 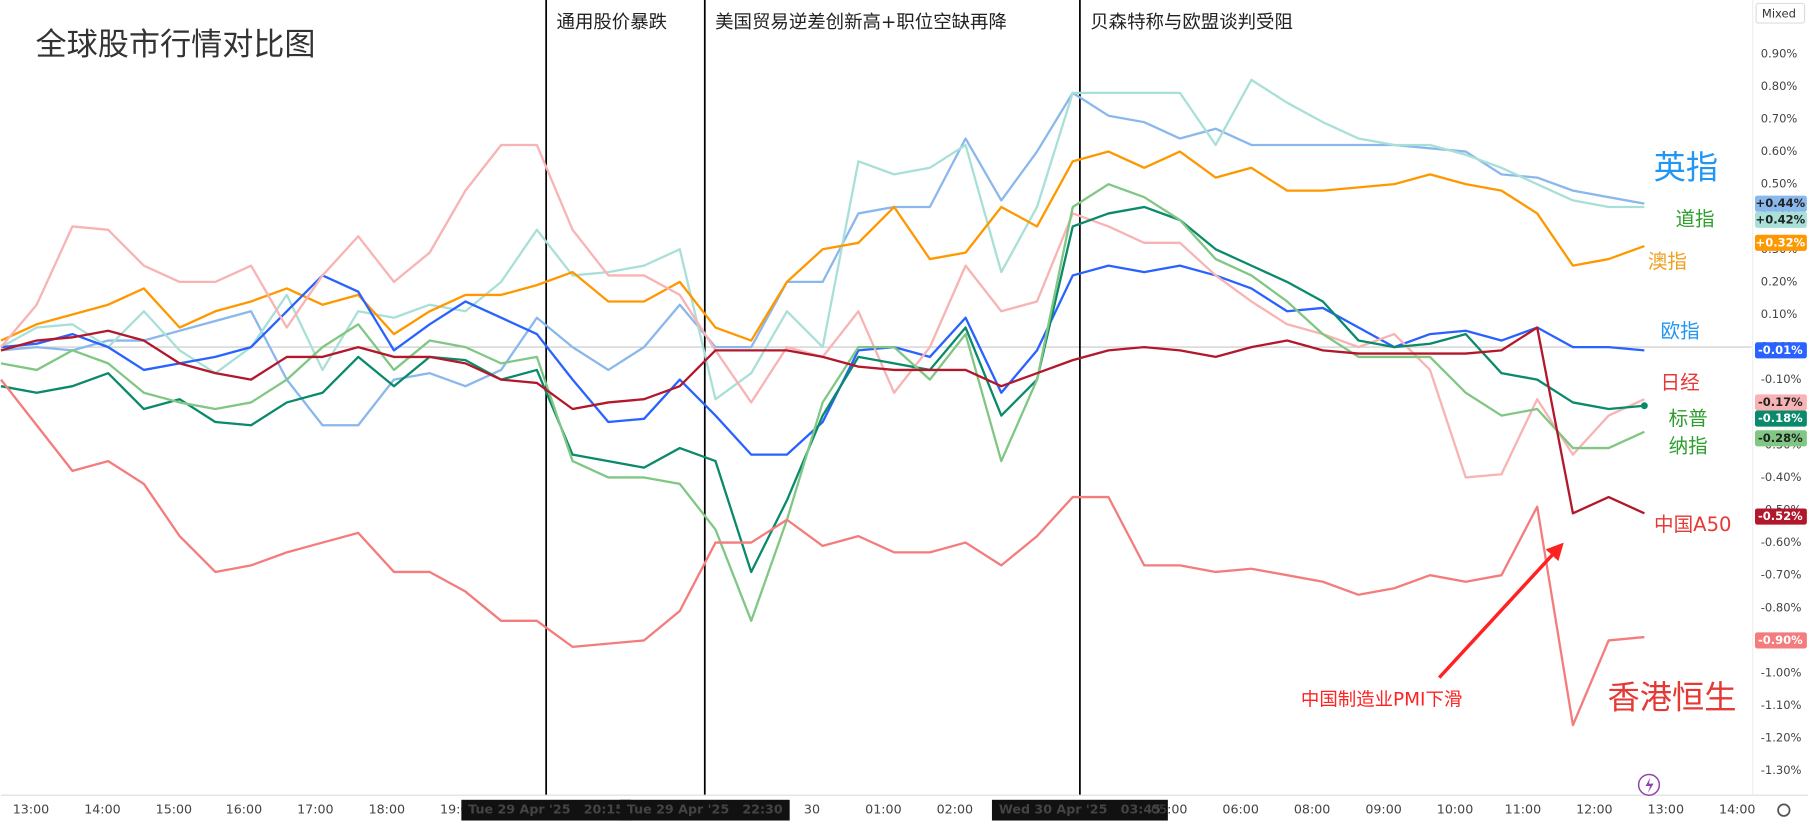 What do you see at coordinates (315, 809) in the screenshot?
I see `x-tick-label: 17:00` at bounding box center [315, 809].